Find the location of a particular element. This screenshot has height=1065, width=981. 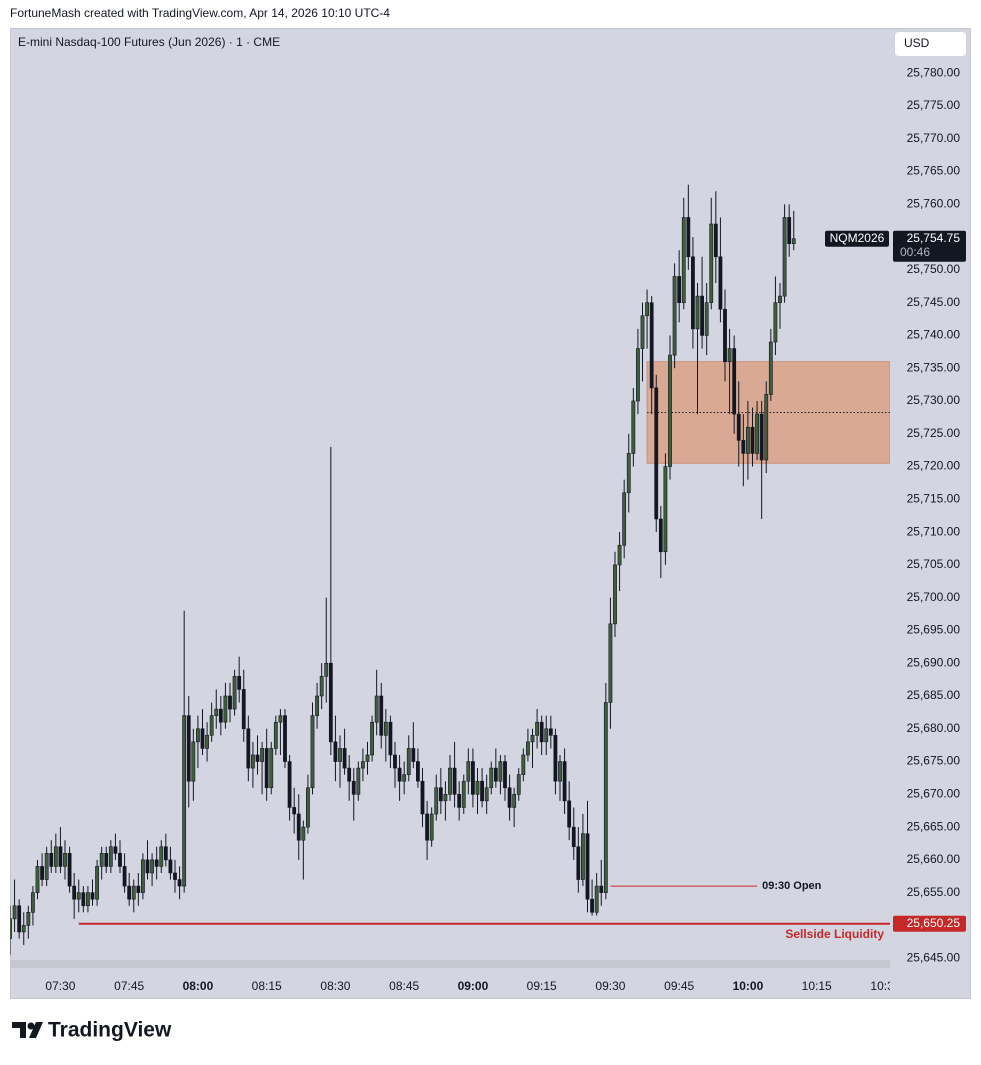

symbol-tag is located at coordinates (857, 238).